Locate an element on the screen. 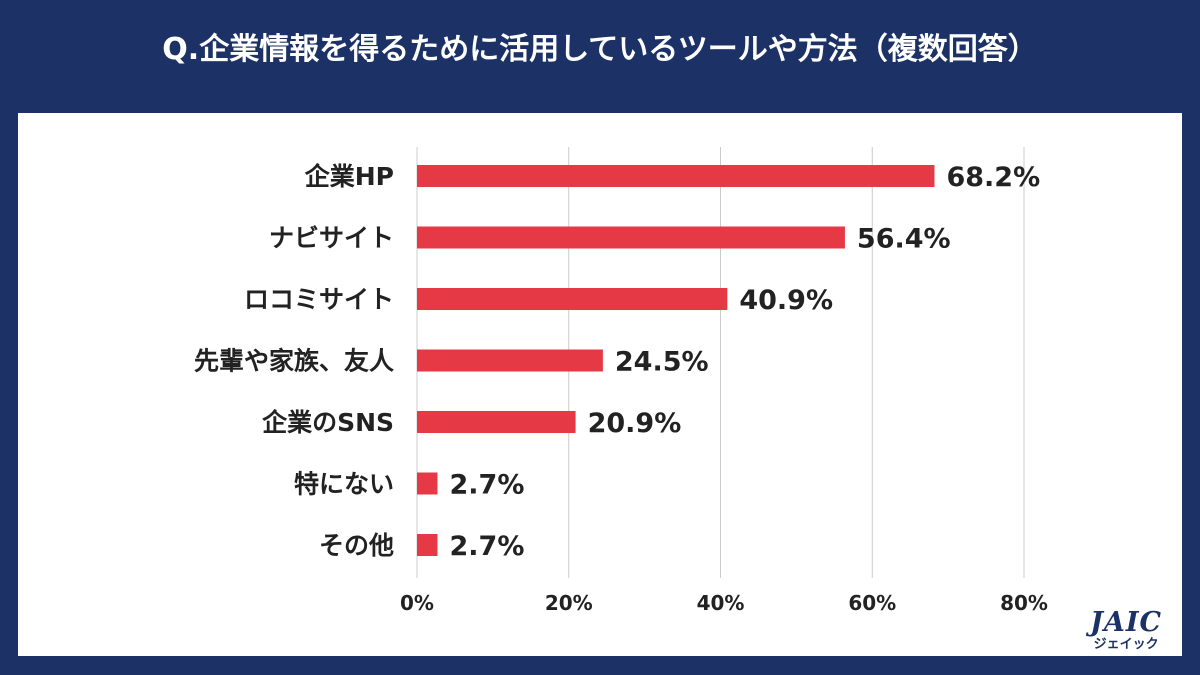 The height and width of the screenshot is (675, 1200). category-label: ナビサイト is located at coordinates (331, 238).